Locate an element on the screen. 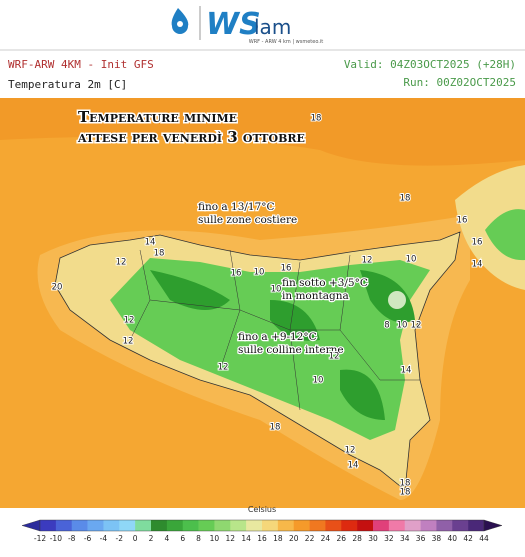 The width and height of the screenshot is (525, 557). map-value-label: 20 is located at coordinates (57, 288).